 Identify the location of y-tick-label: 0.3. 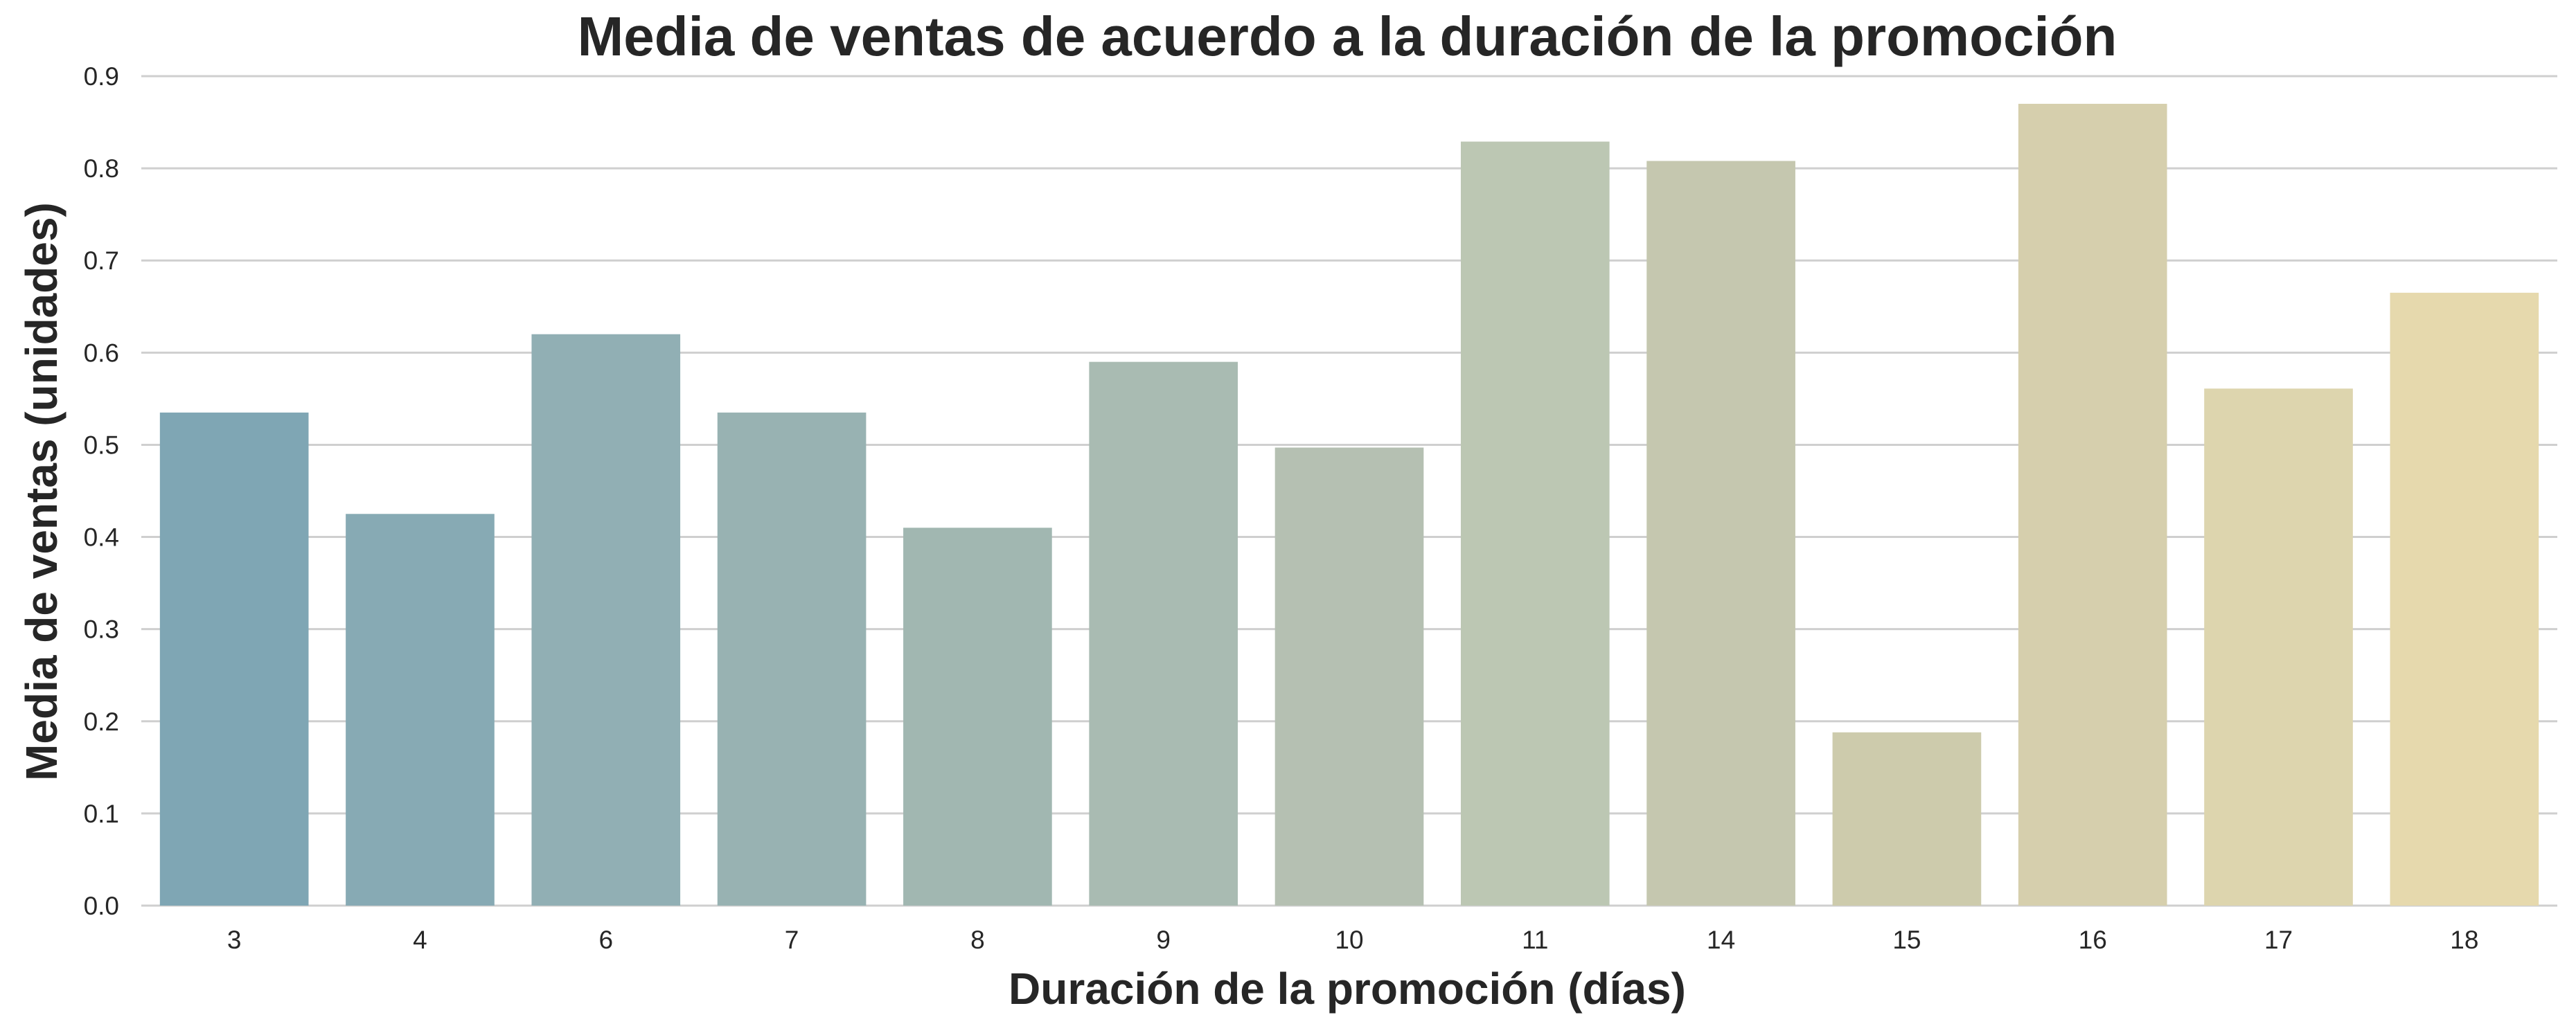
(101, 630).